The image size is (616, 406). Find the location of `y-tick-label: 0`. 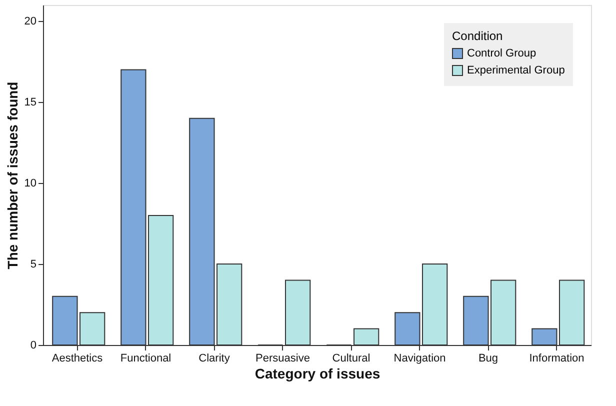

y-tick-label: 0 is located at coordinates (33, 346).